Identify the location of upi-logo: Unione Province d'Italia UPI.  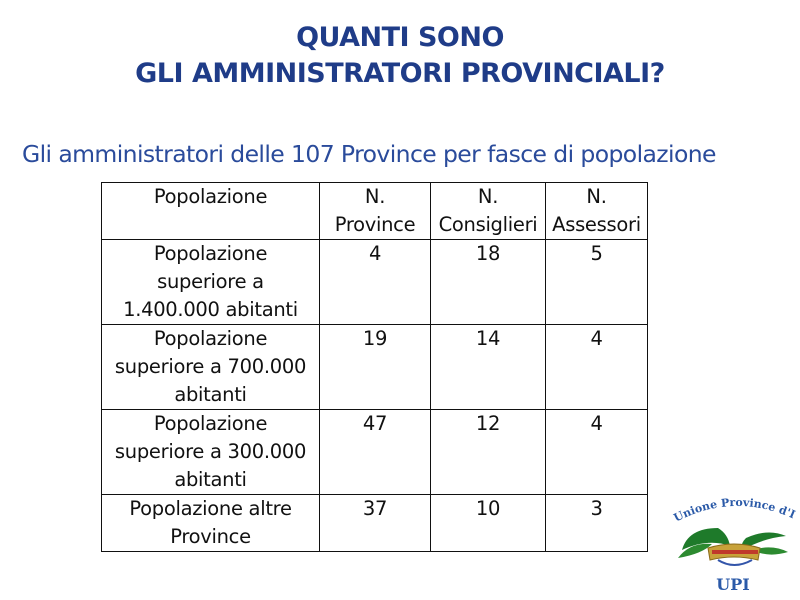
(731, 537).